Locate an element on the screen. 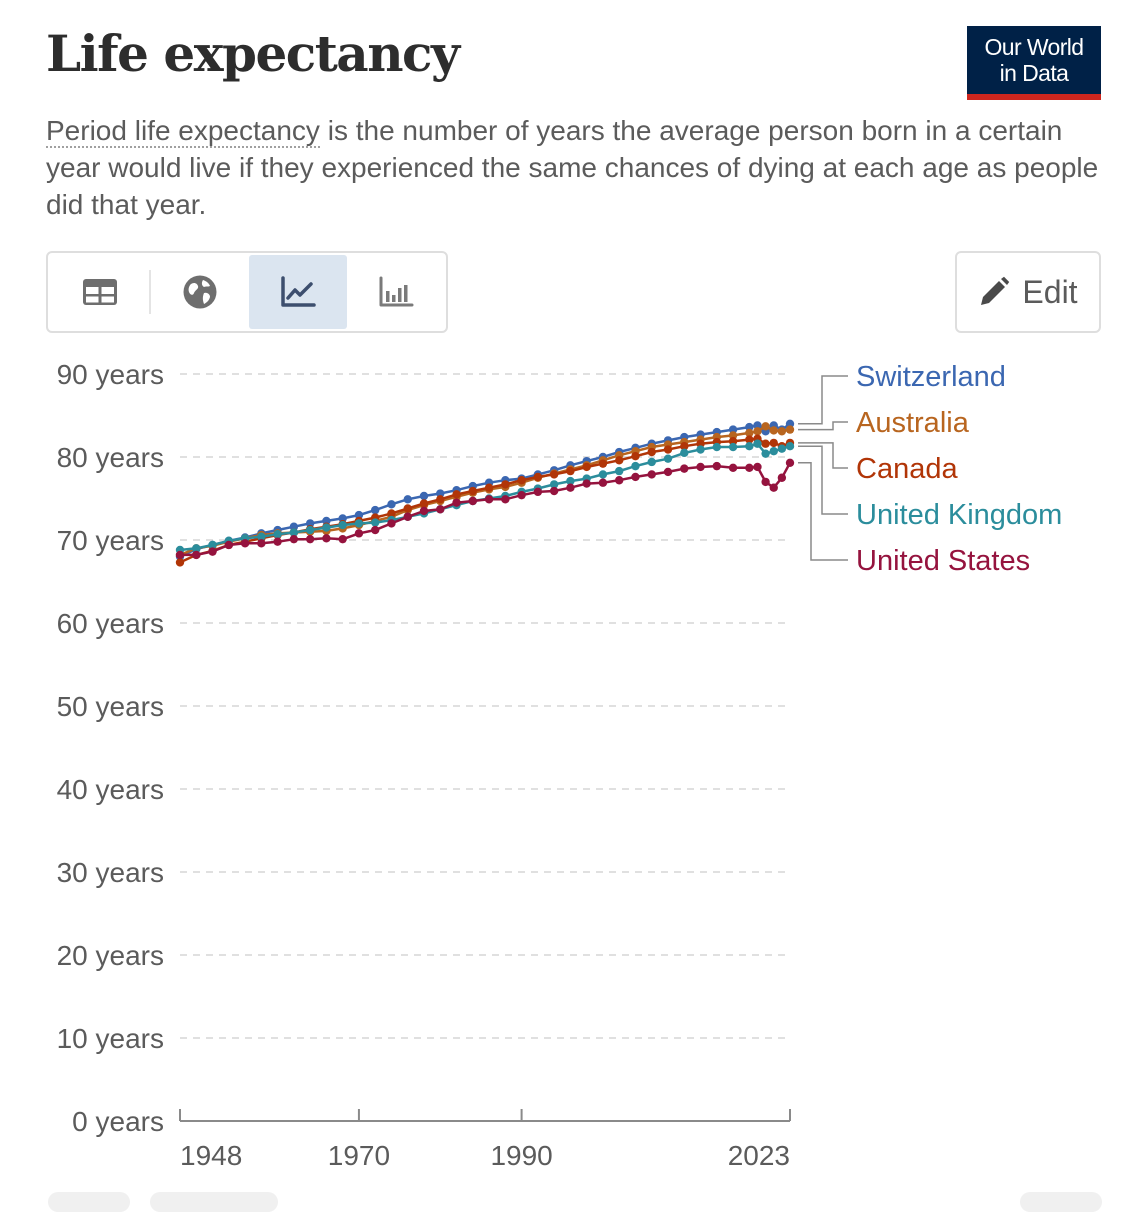  y-tick-label: 10 years is located at coordinates (110, 1038).